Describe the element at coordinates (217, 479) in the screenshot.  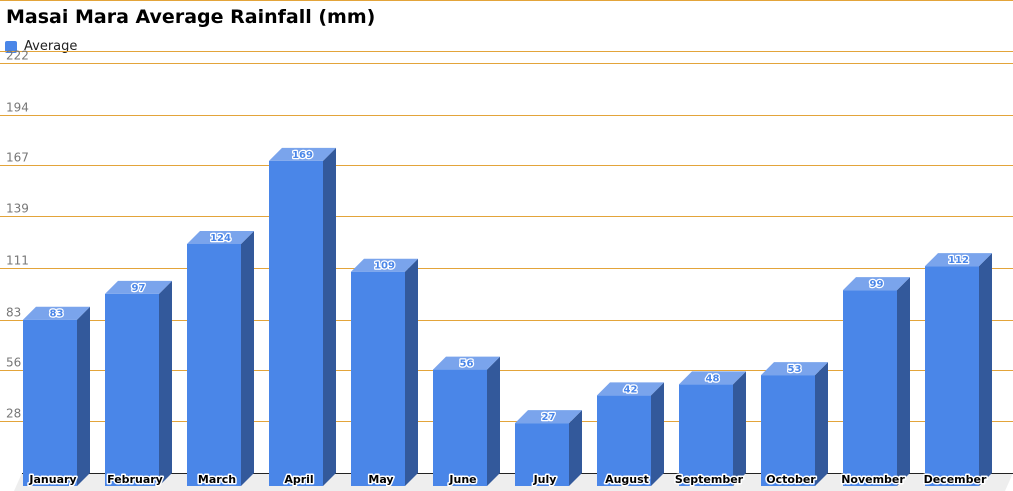
I see `x-tick-label: March` at that location.